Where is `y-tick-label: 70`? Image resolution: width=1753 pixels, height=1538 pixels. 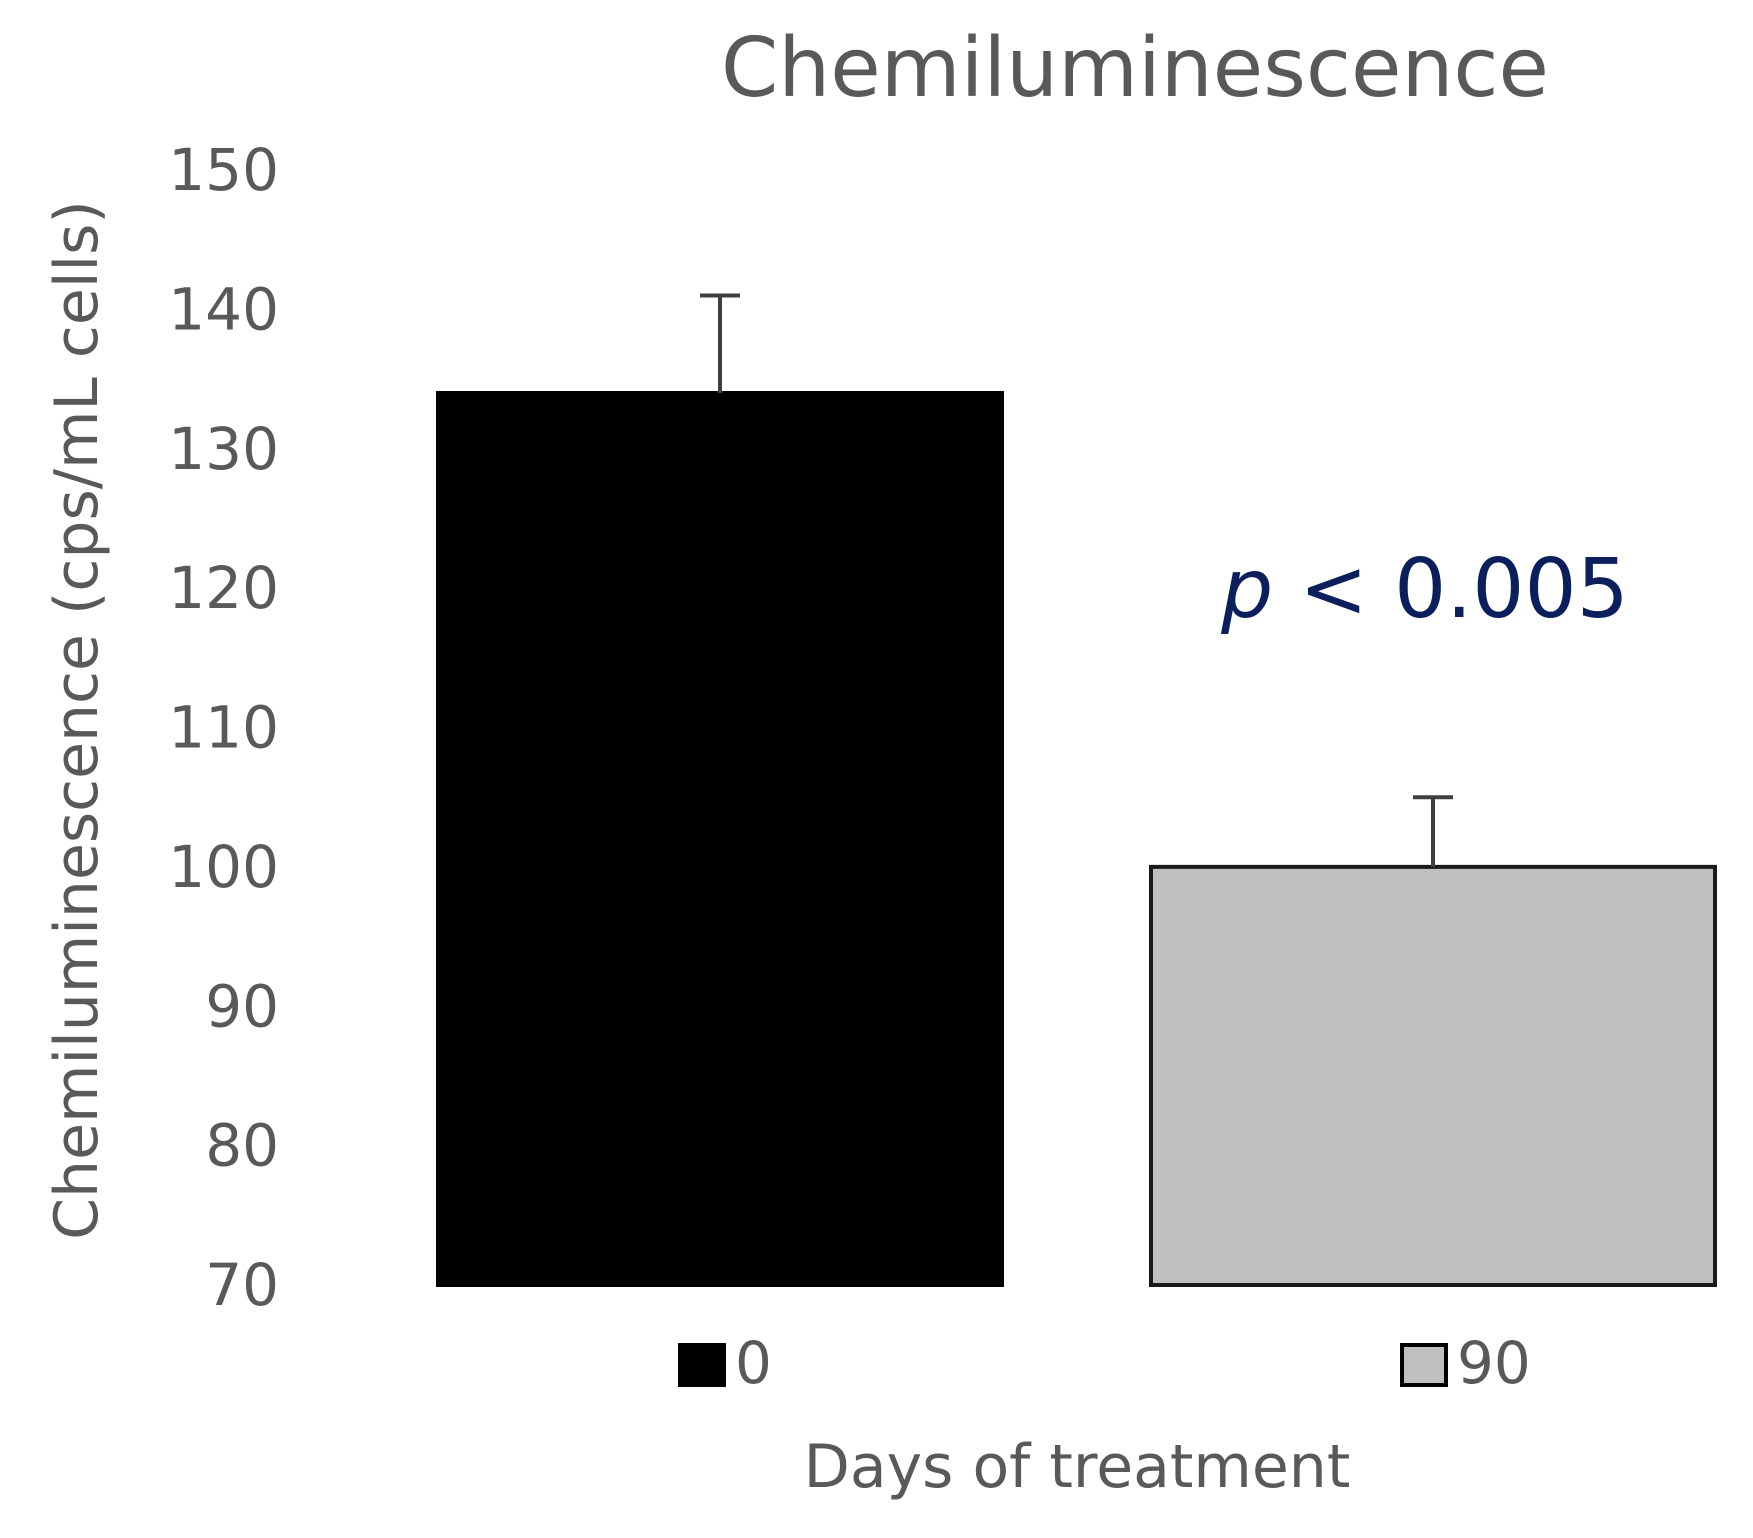 y-tick-label: 70 is located at coordinates (242, 1285).